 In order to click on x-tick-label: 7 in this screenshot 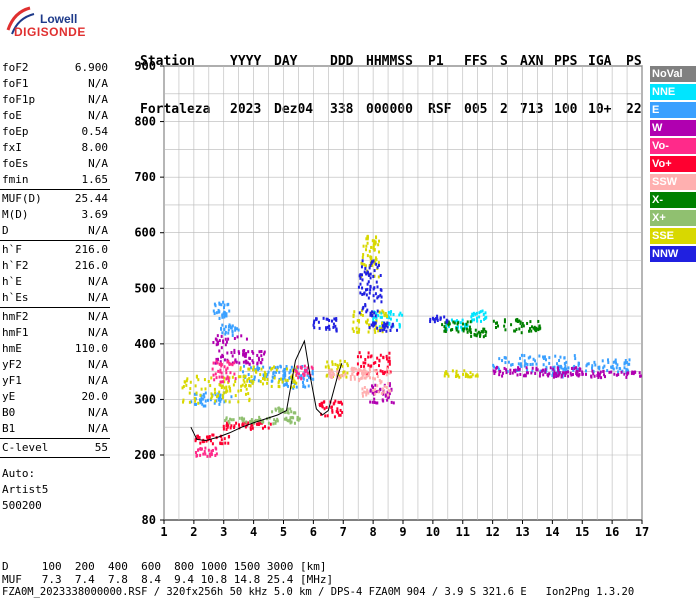, I will do `click(343, 532)`.